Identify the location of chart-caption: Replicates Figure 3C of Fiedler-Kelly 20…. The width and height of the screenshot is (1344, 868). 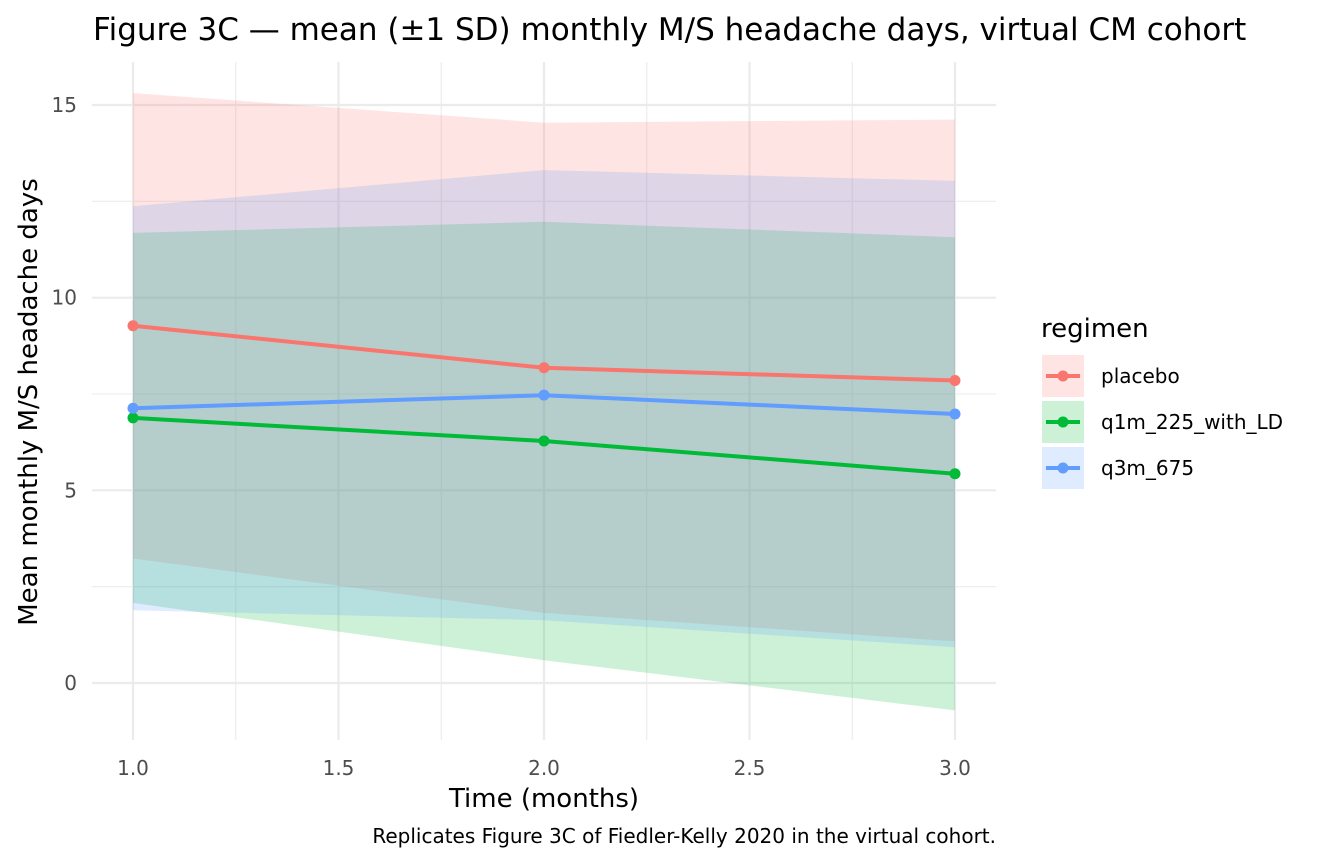
(684, 836).